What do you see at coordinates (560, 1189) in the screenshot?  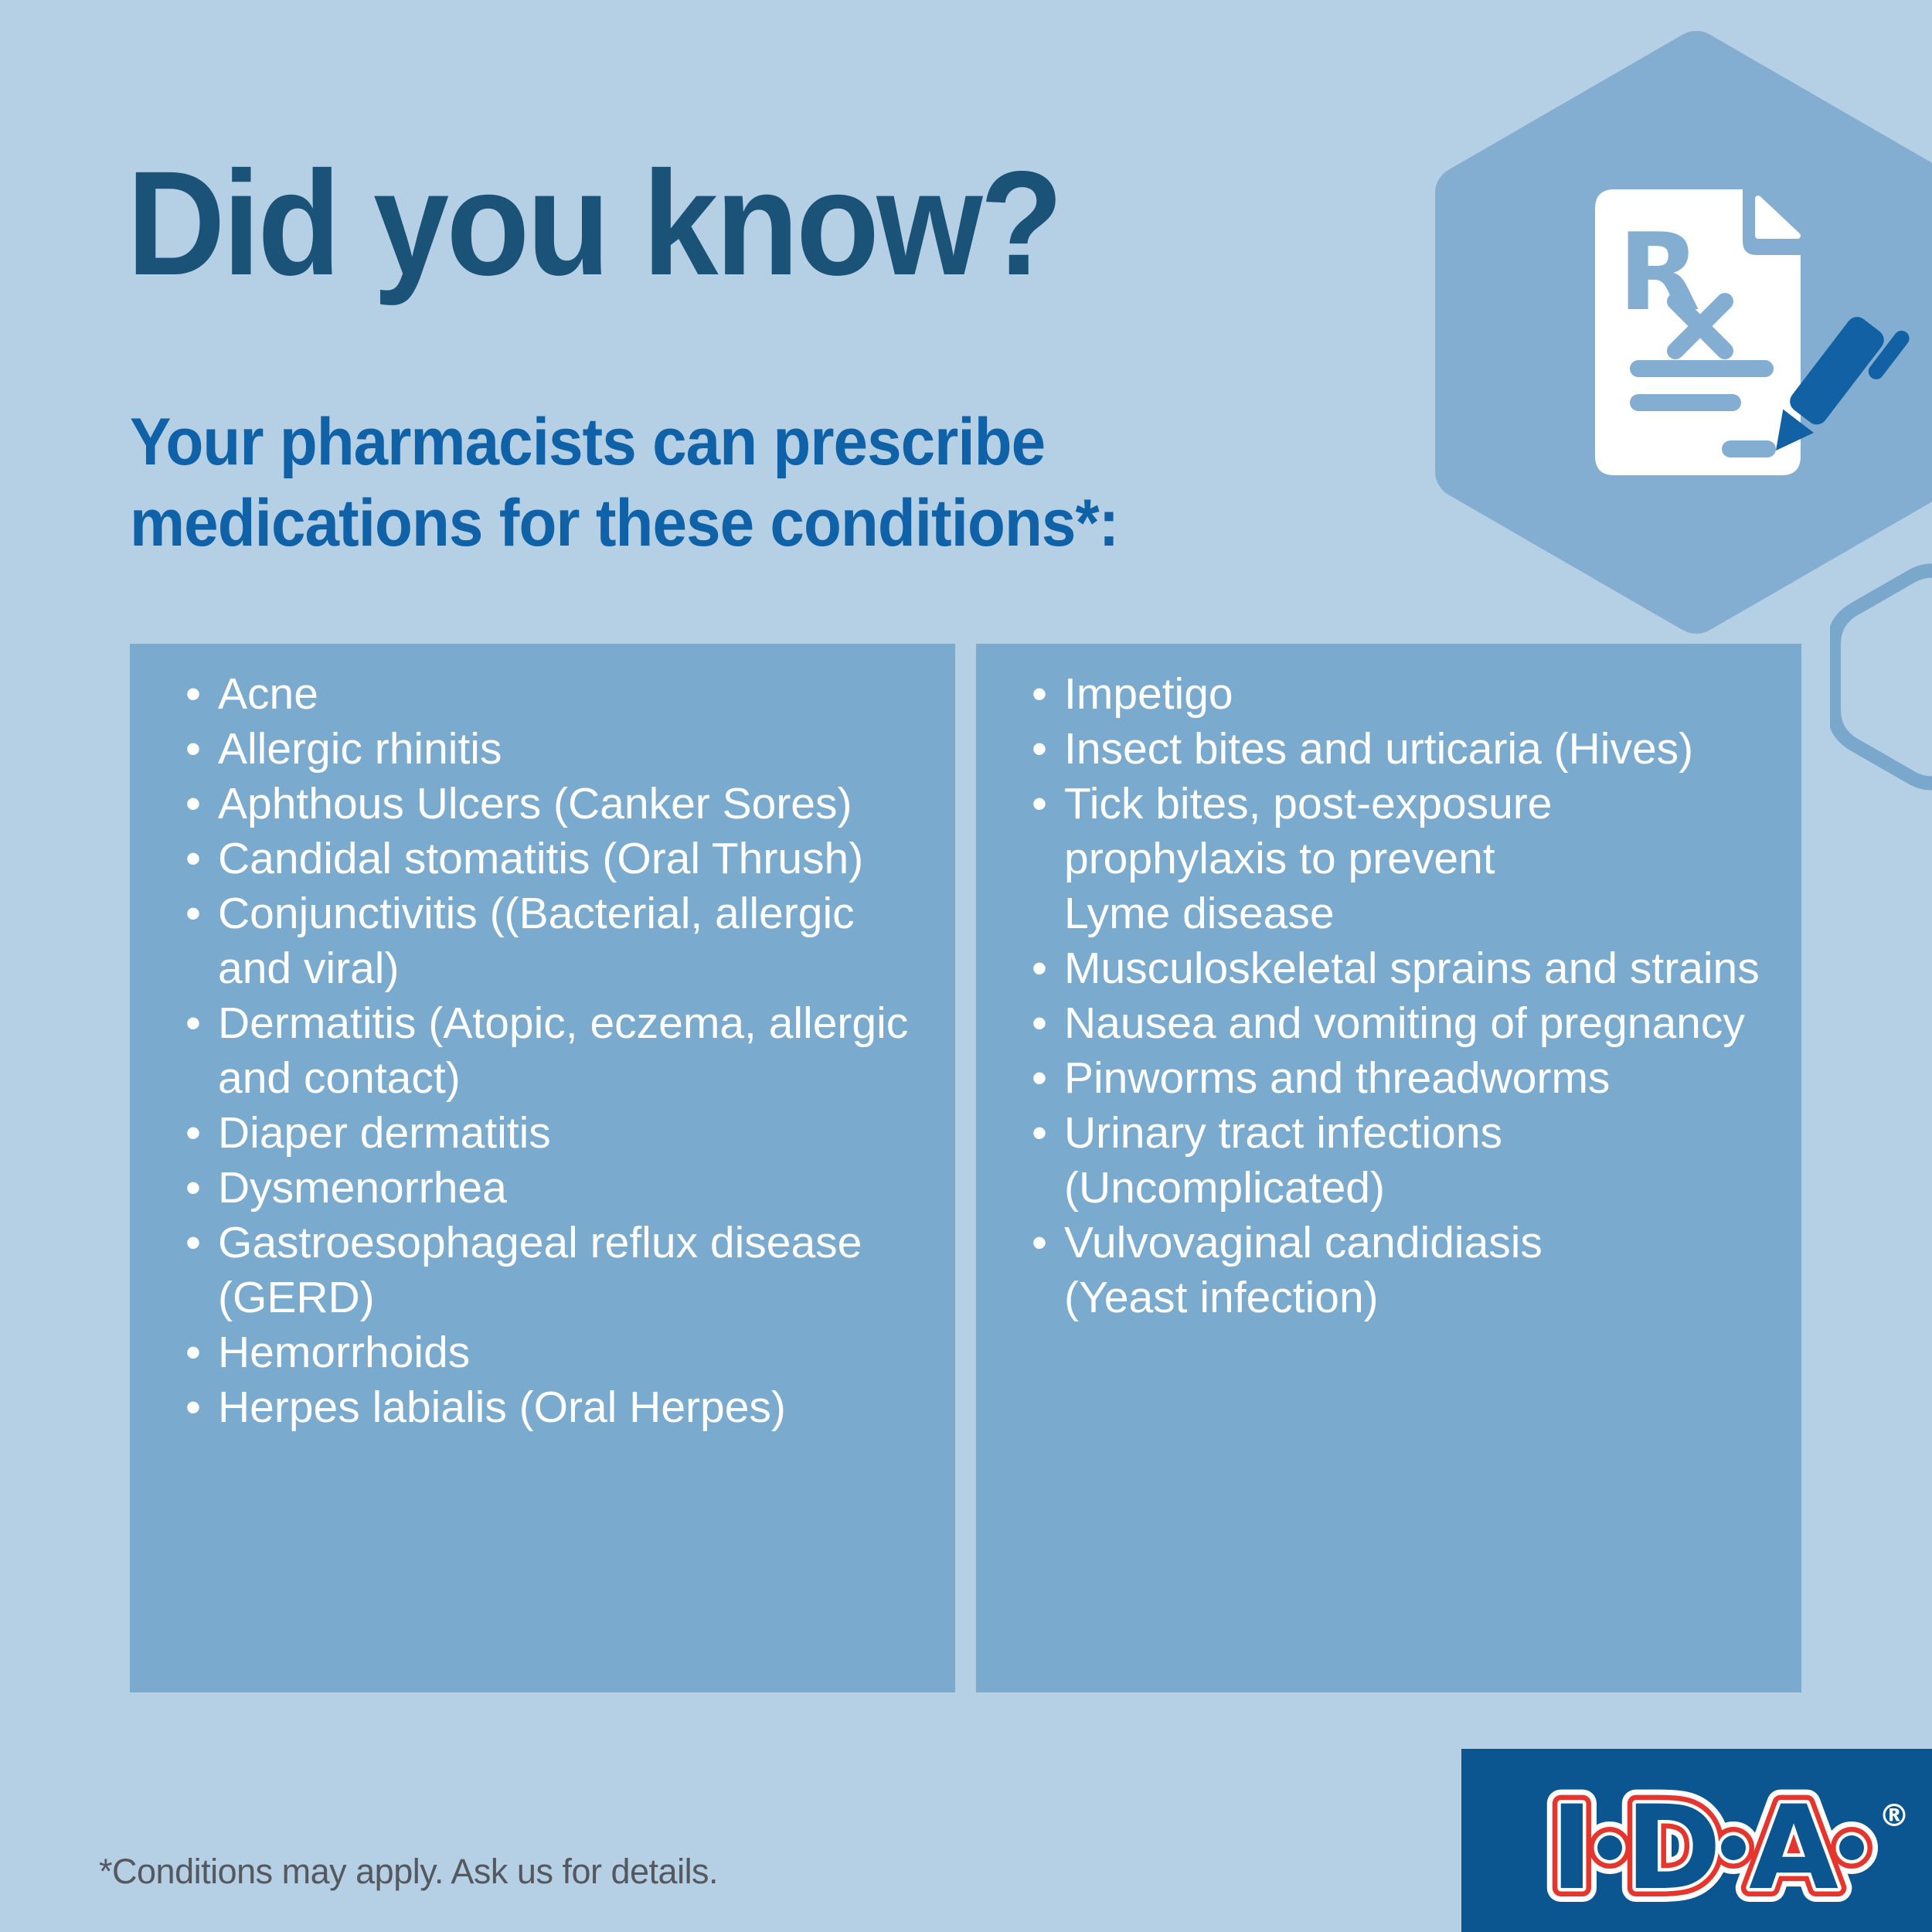 I see `list-item: • Dysmenorrhea` at bounding box center [560, 1189].